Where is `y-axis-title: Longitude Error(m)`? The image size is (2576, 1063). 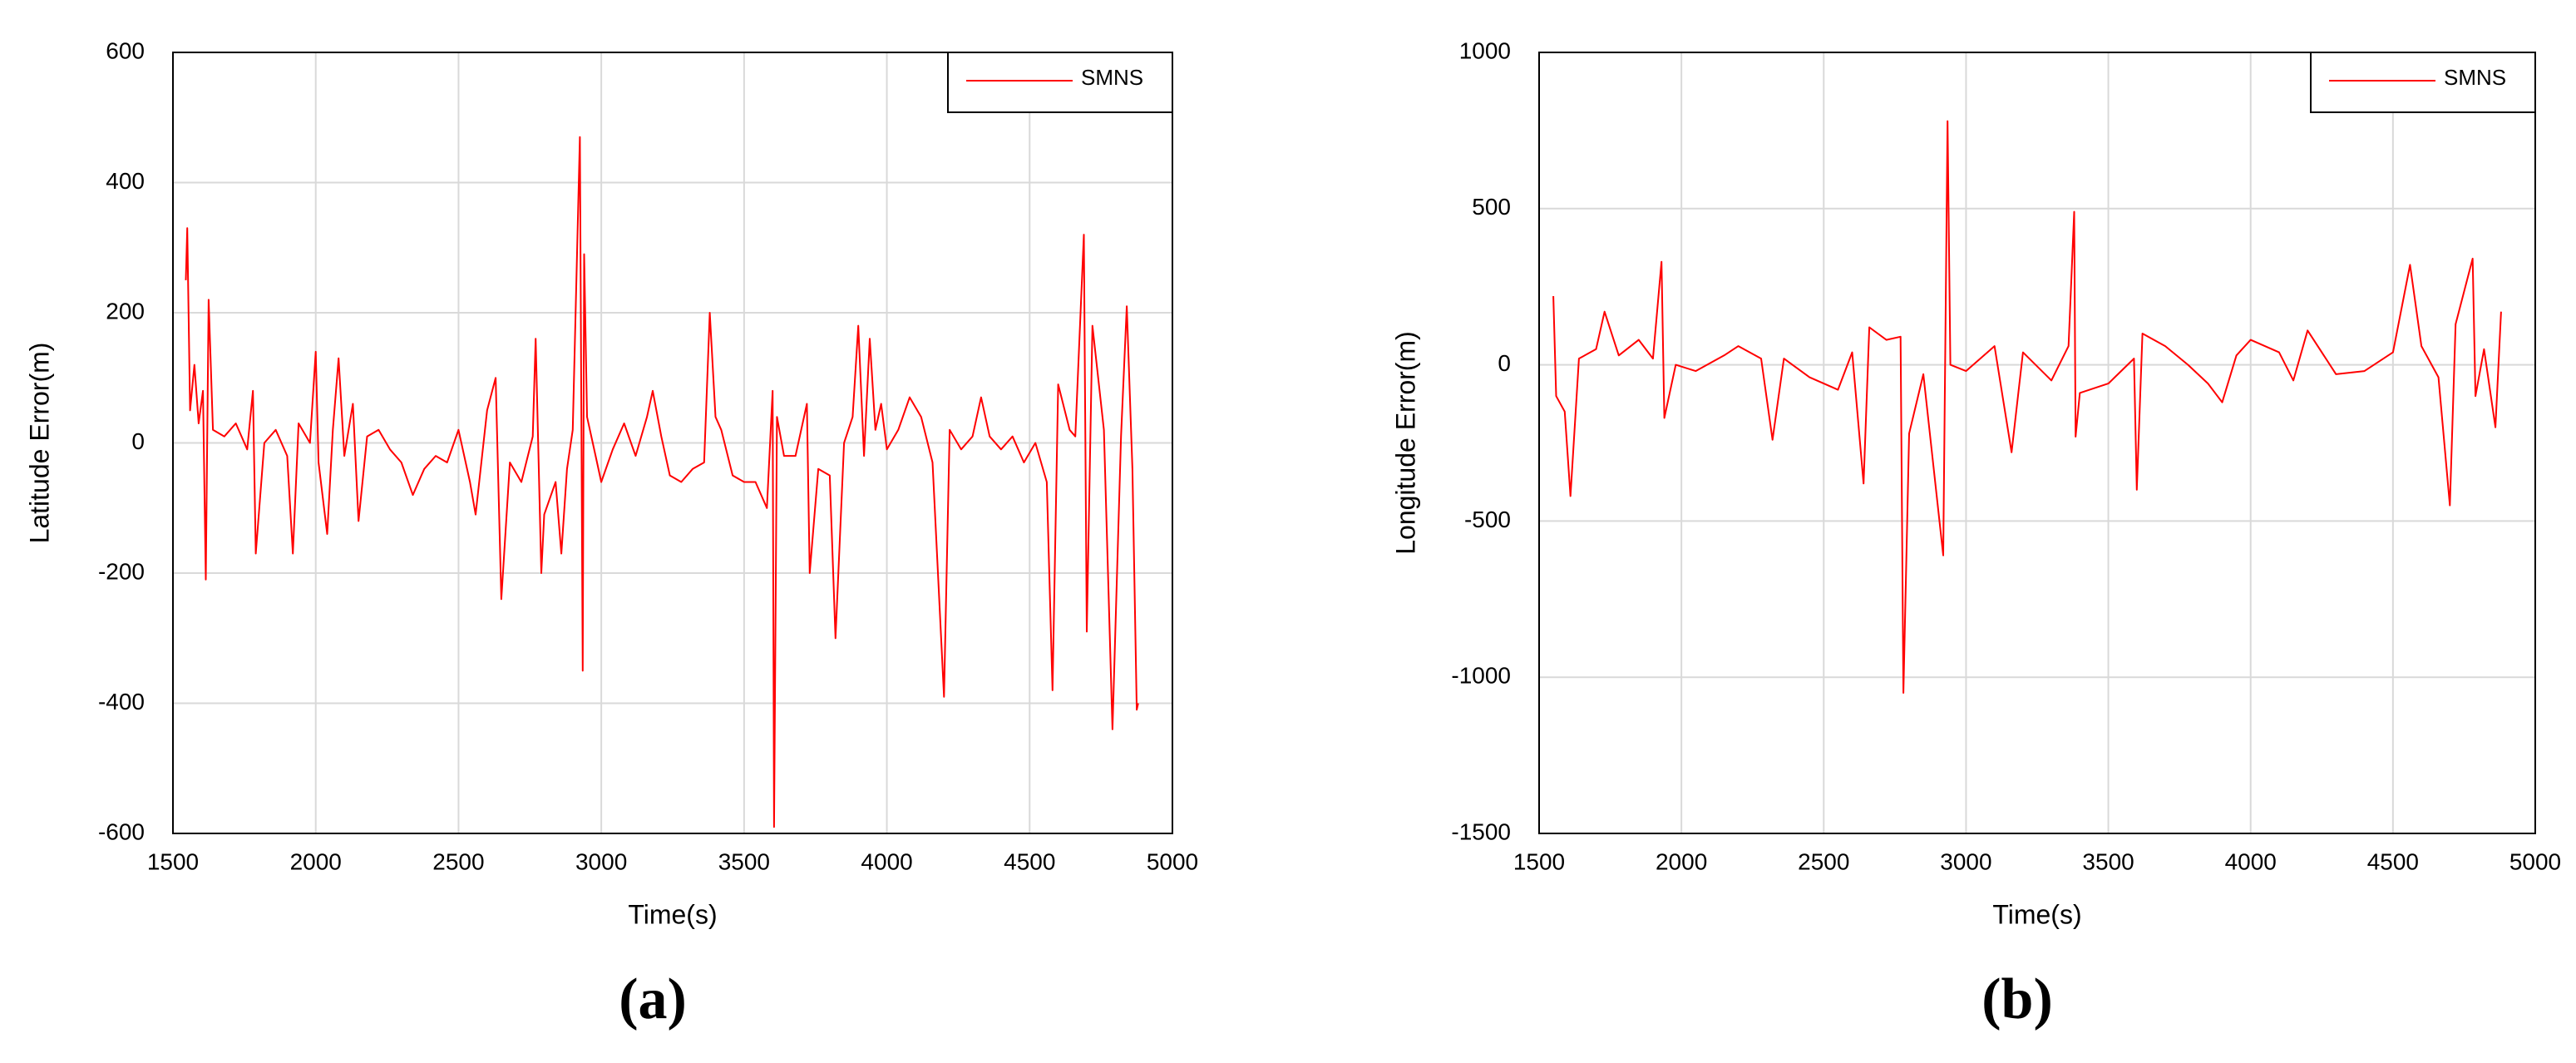 y-axis-title: Longitude Error(m) is located at coordinates (1405, 443).